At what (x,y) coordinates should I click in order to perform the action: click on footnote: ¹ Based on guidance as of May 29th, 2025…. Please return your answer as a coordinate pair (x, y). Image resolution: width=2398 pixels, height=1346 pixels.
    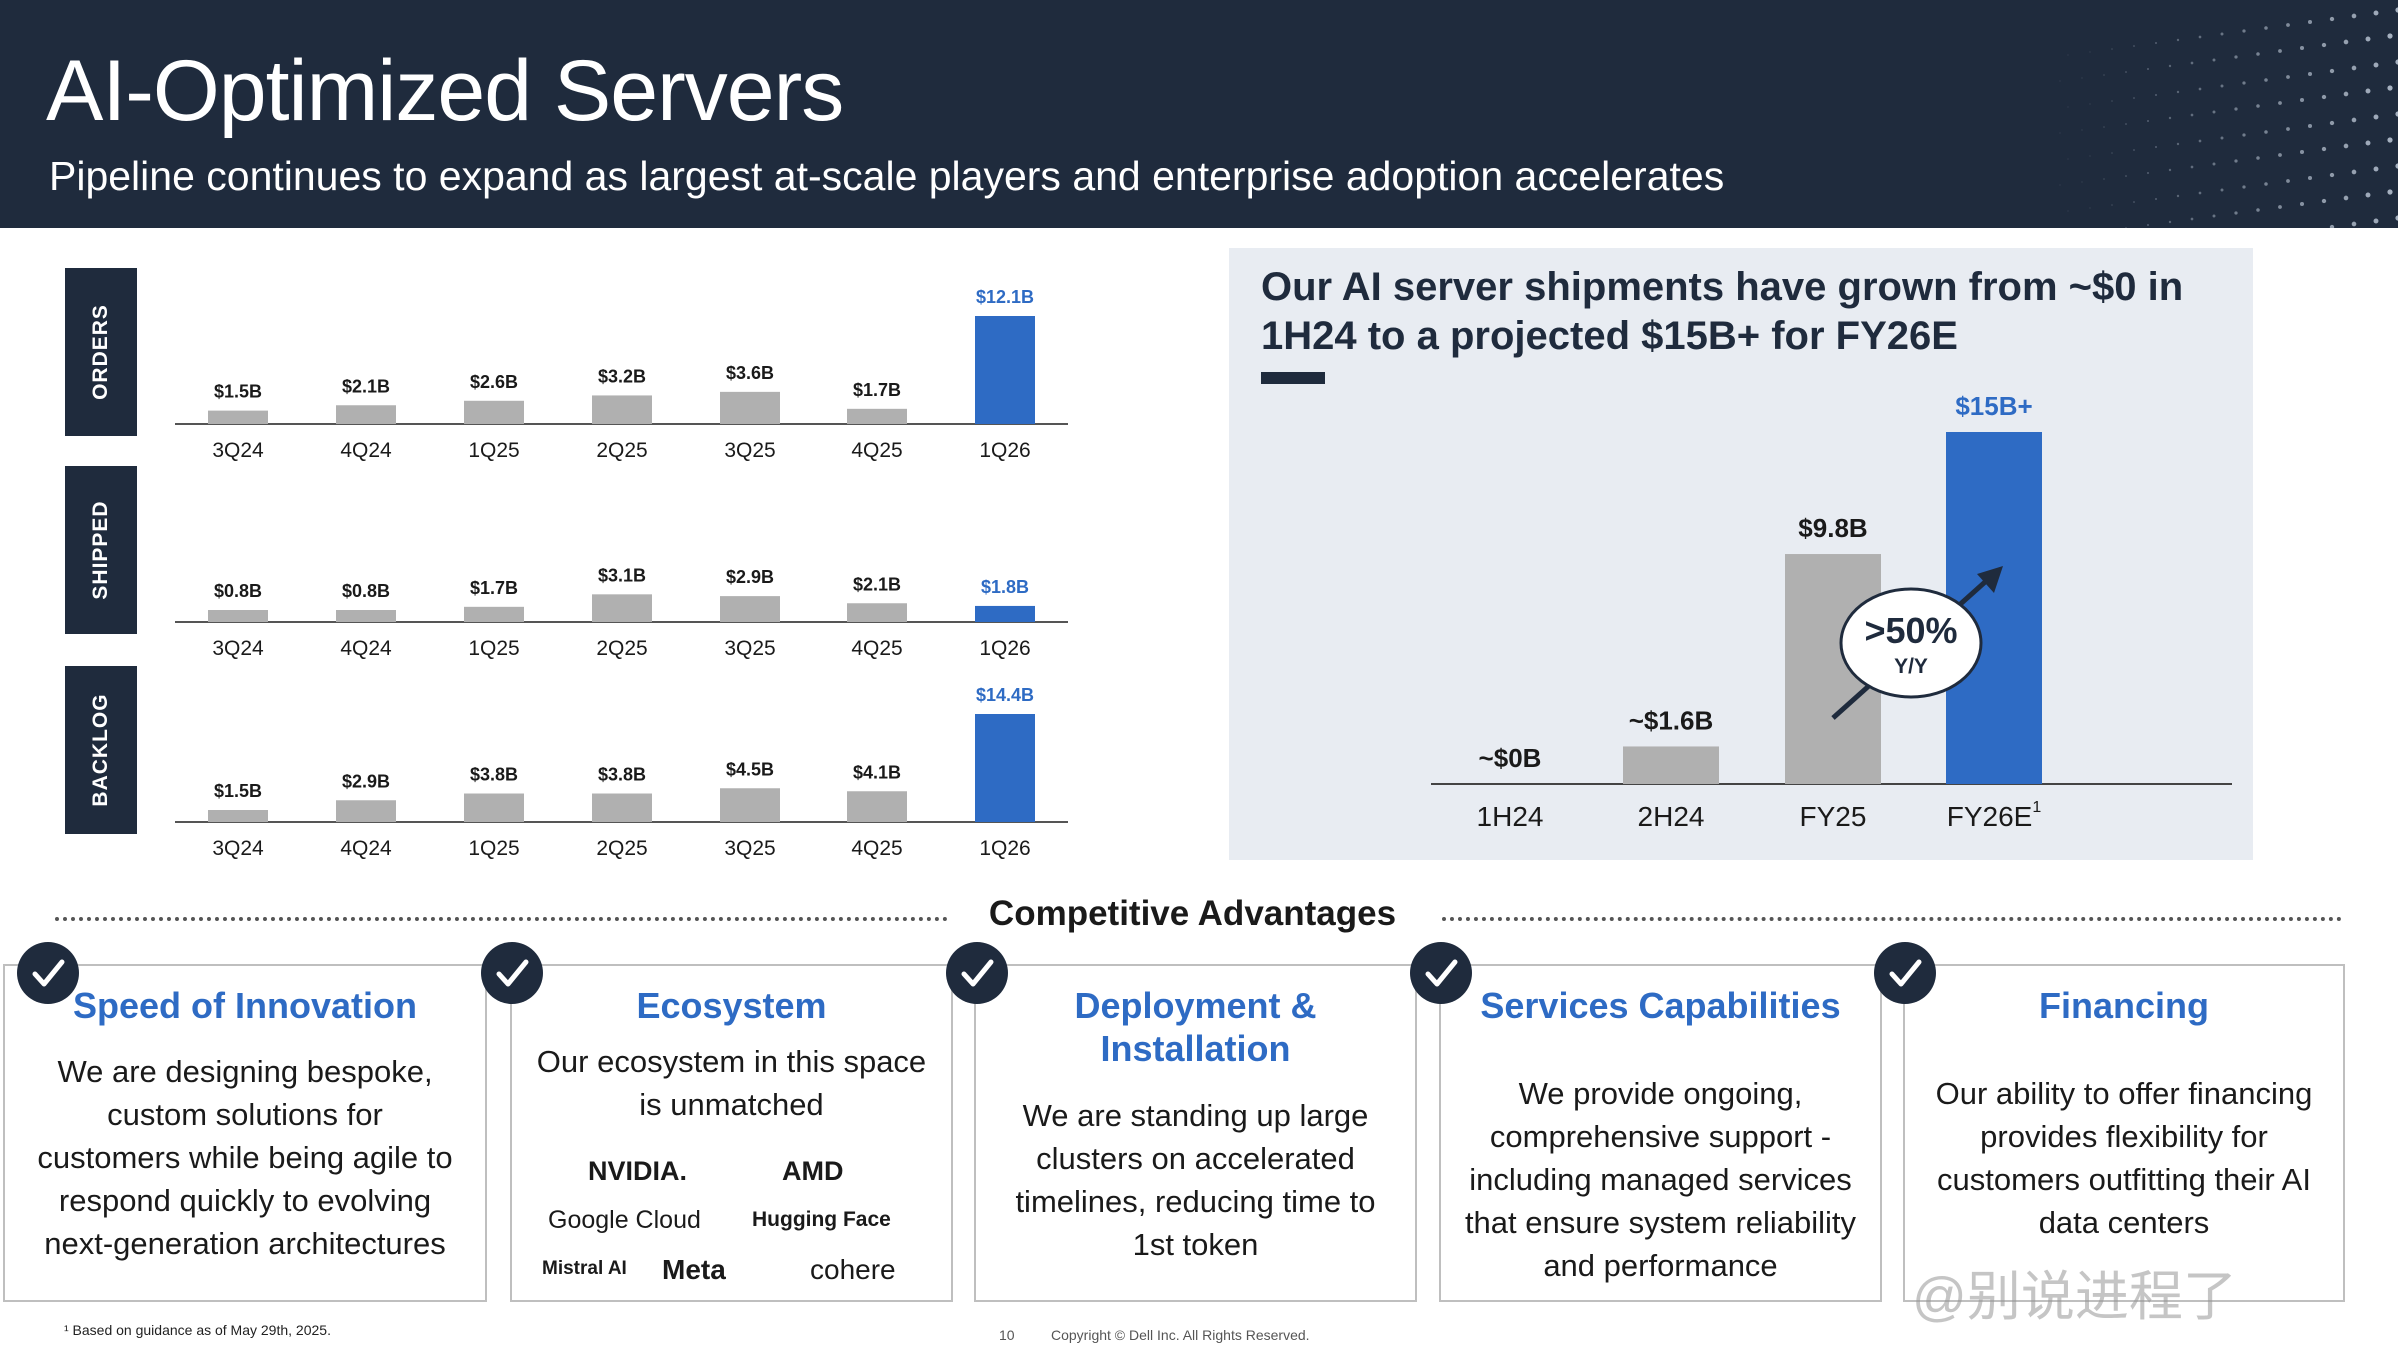
    Looking at the image, I should click on (197, 1330).